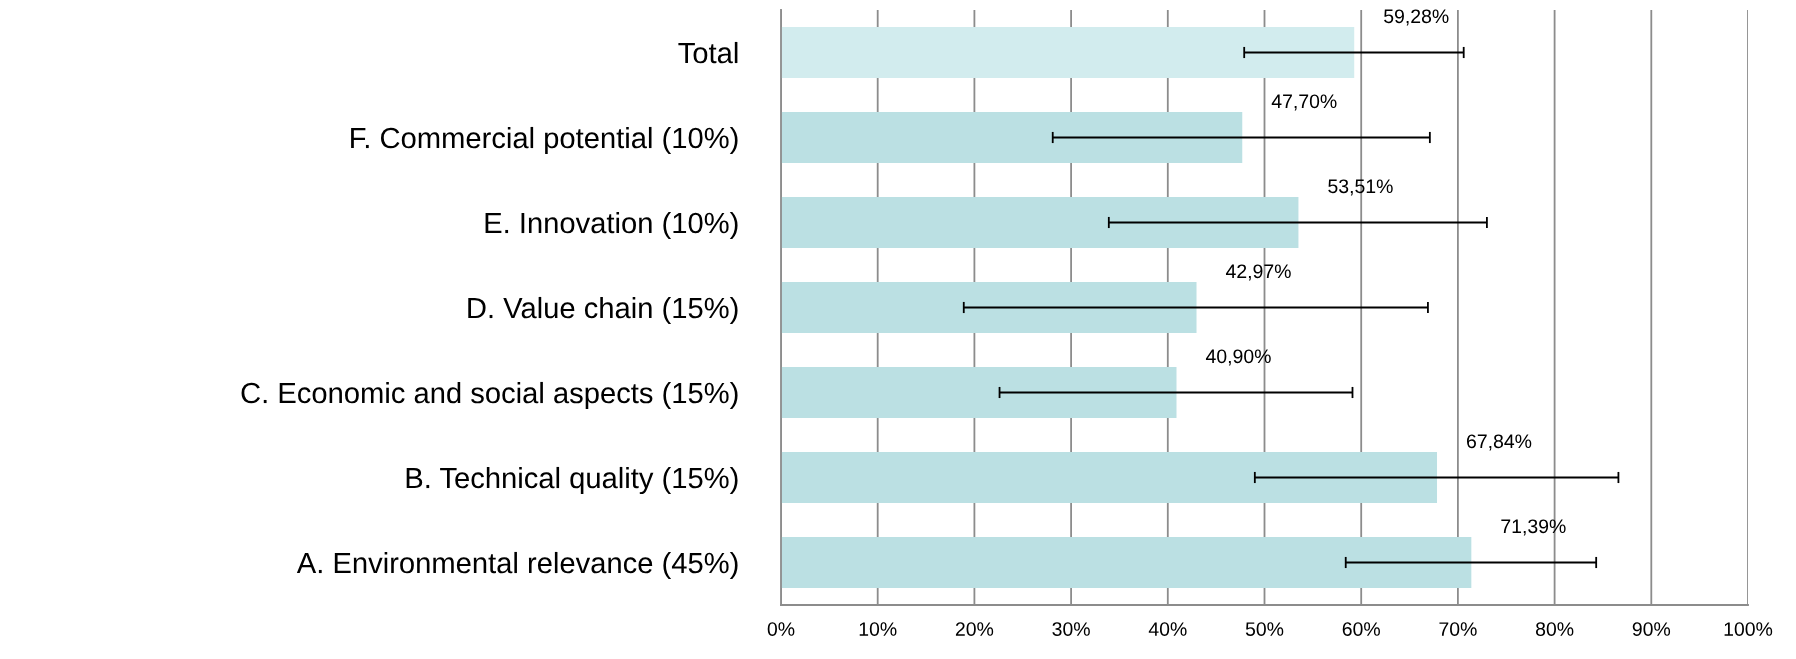 The image size is (1796, 659). Describe the element at coordinates (1458, 629) in the screenshot. I see `x-tick-label: 70%` at that location.